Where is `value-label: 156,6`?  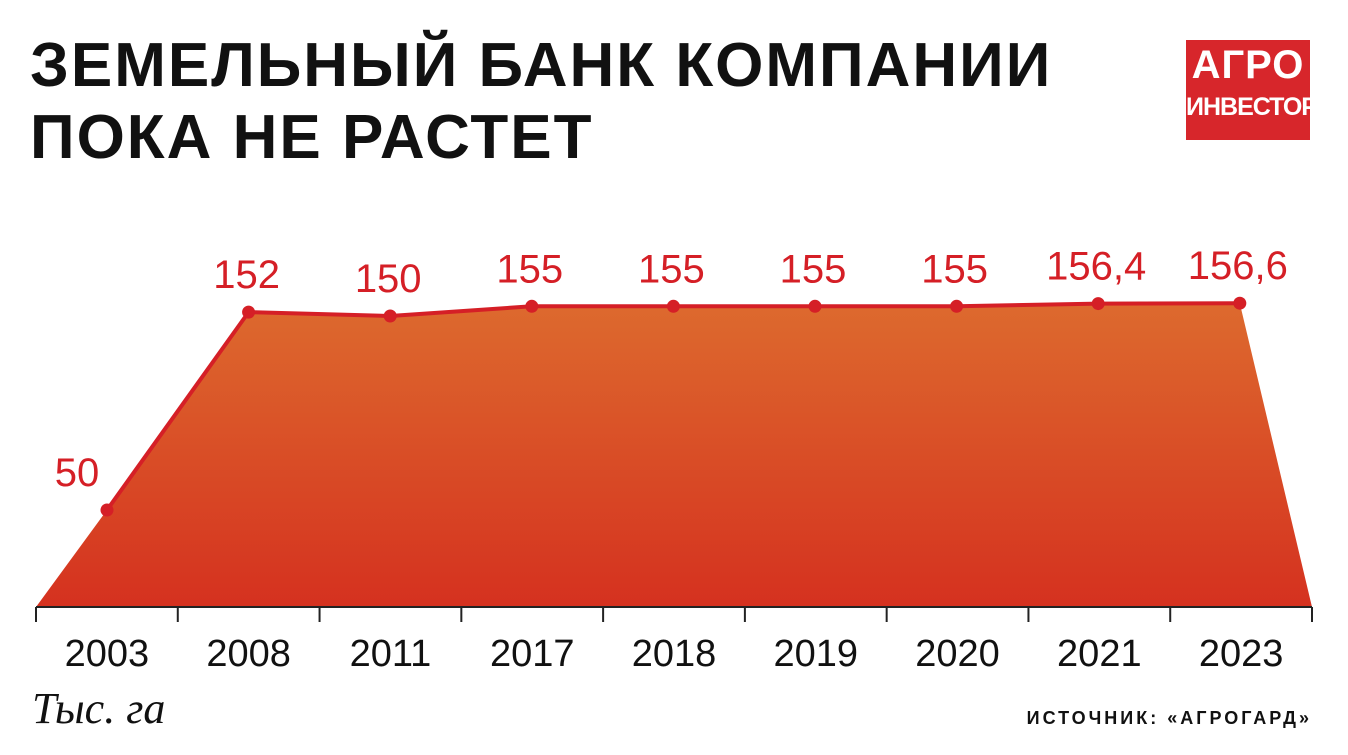 value-label: 156,6 is located at coordinates (1238, 266).